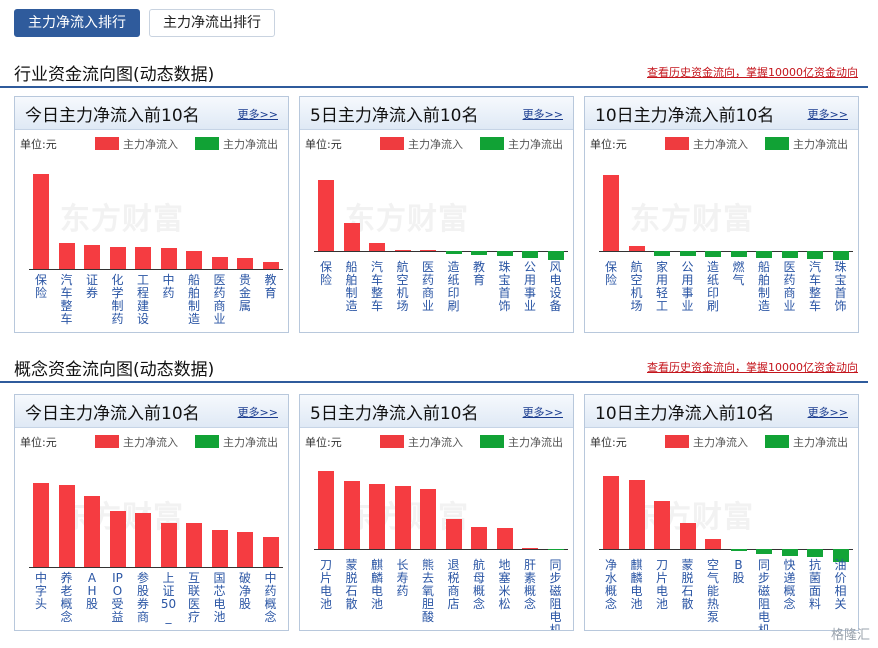 Image resolution: width=878 pixels, height=648 pixels. What do you see at coordinates (270, 597) in the screenshot?
I see `category-label: 中药概念` at bounding box center [270, 597].